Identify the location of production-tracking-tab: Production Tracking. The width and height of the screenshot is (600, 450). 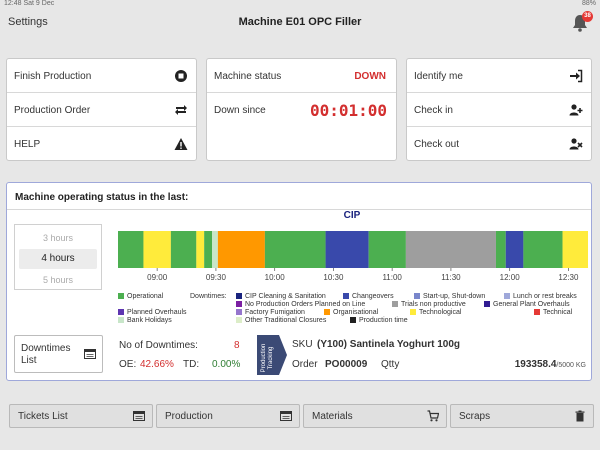
(268, 355).